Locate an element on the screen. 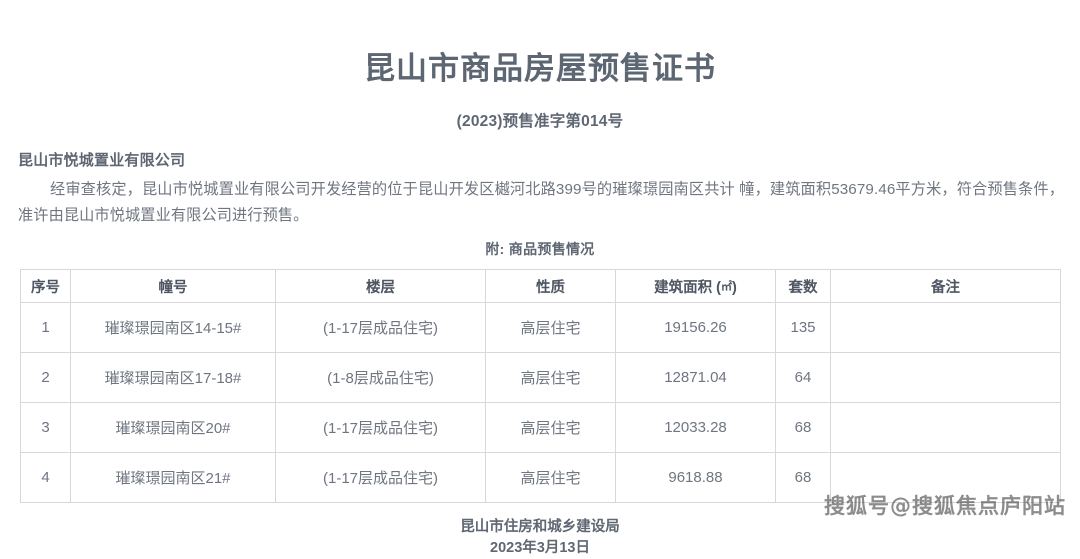 The image size is (1080, 559). column-header-area: 建筑面积 (㎡) is located at coordinates (695, 286).